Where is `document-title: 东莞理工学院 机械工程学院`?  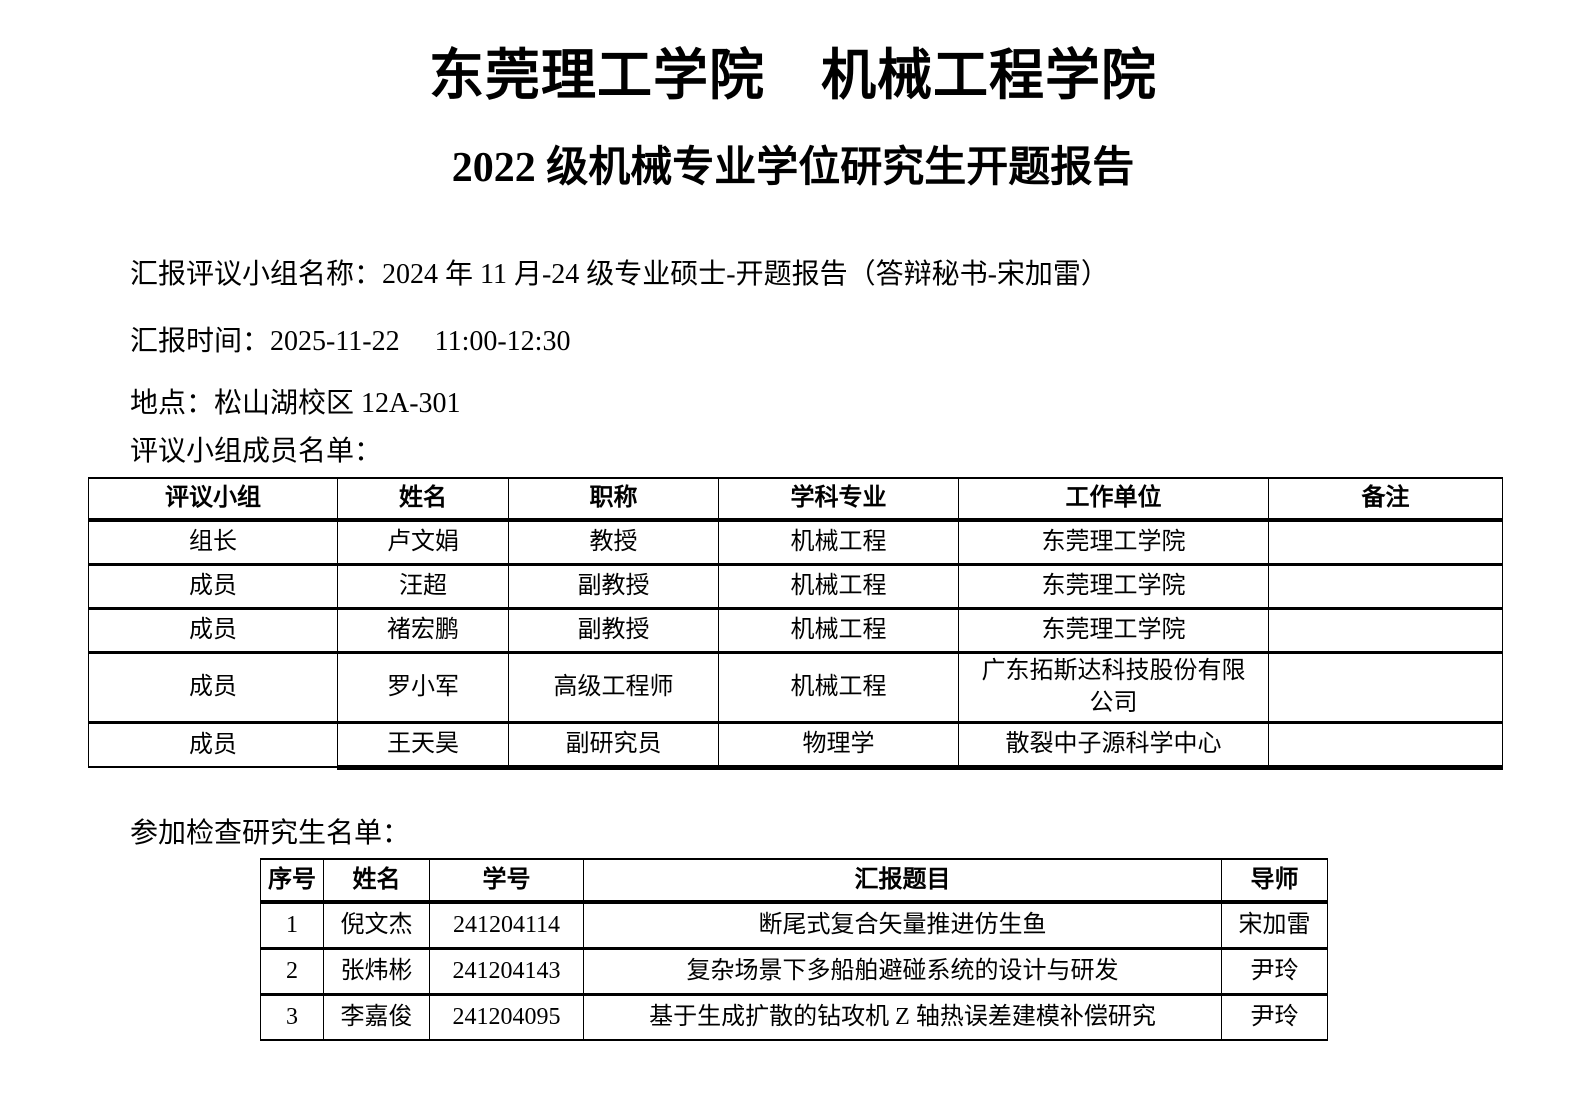
document-title: 东莞理工学院 机械工程学院 is located at coordinates (792, 75).